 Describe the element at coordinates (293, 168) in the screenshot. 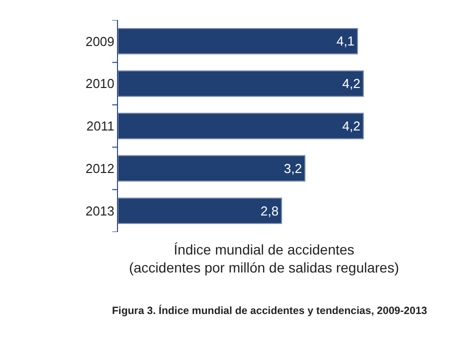

I see `data-label: 3,2` at that location.